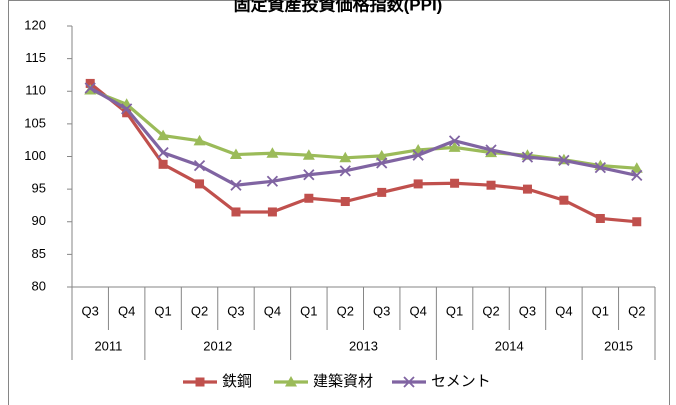 The width and height of the screenshot is (676, 405). What do you see at coordinates (509, 345) in the screenshot?
I see `group-label: 2014` at bounding box center [509, 345].